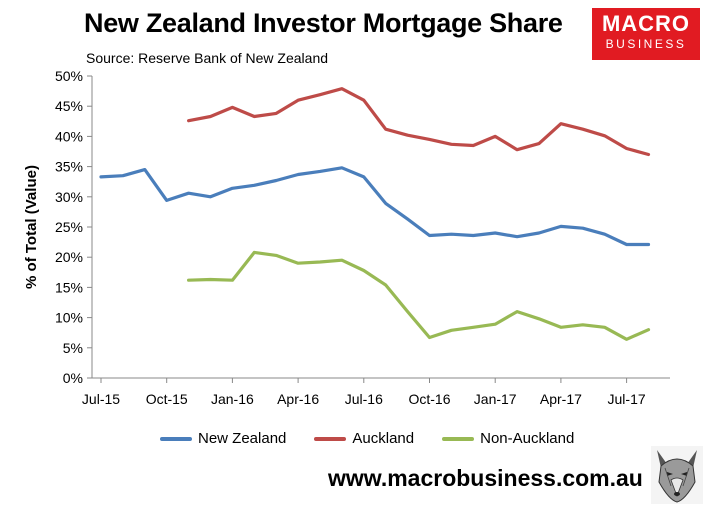 The image size is (711, 514). I want to click on logo-line-business: BUSINESS, so click(646, 44).